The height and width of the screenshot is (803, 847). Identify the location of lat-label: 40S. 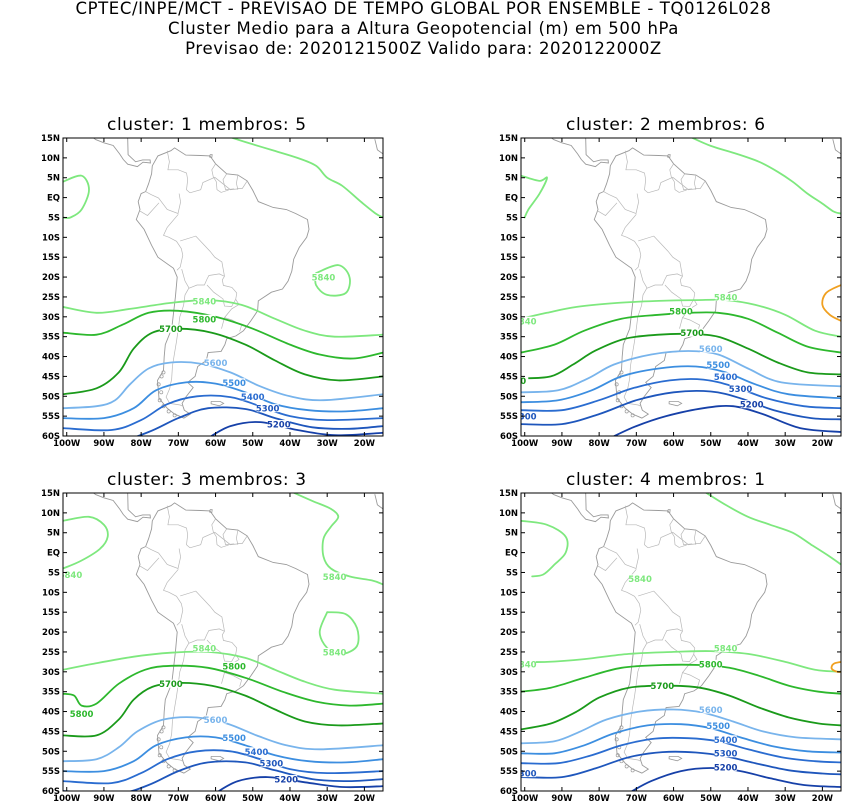
(509, 358).